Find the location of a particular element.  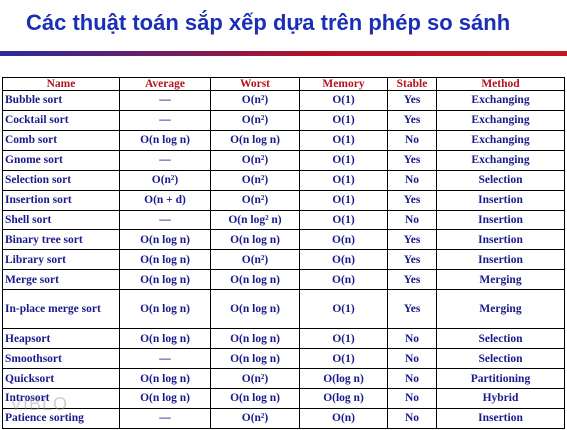

cell-name: Shell sort is located at coordinates (61, 220).